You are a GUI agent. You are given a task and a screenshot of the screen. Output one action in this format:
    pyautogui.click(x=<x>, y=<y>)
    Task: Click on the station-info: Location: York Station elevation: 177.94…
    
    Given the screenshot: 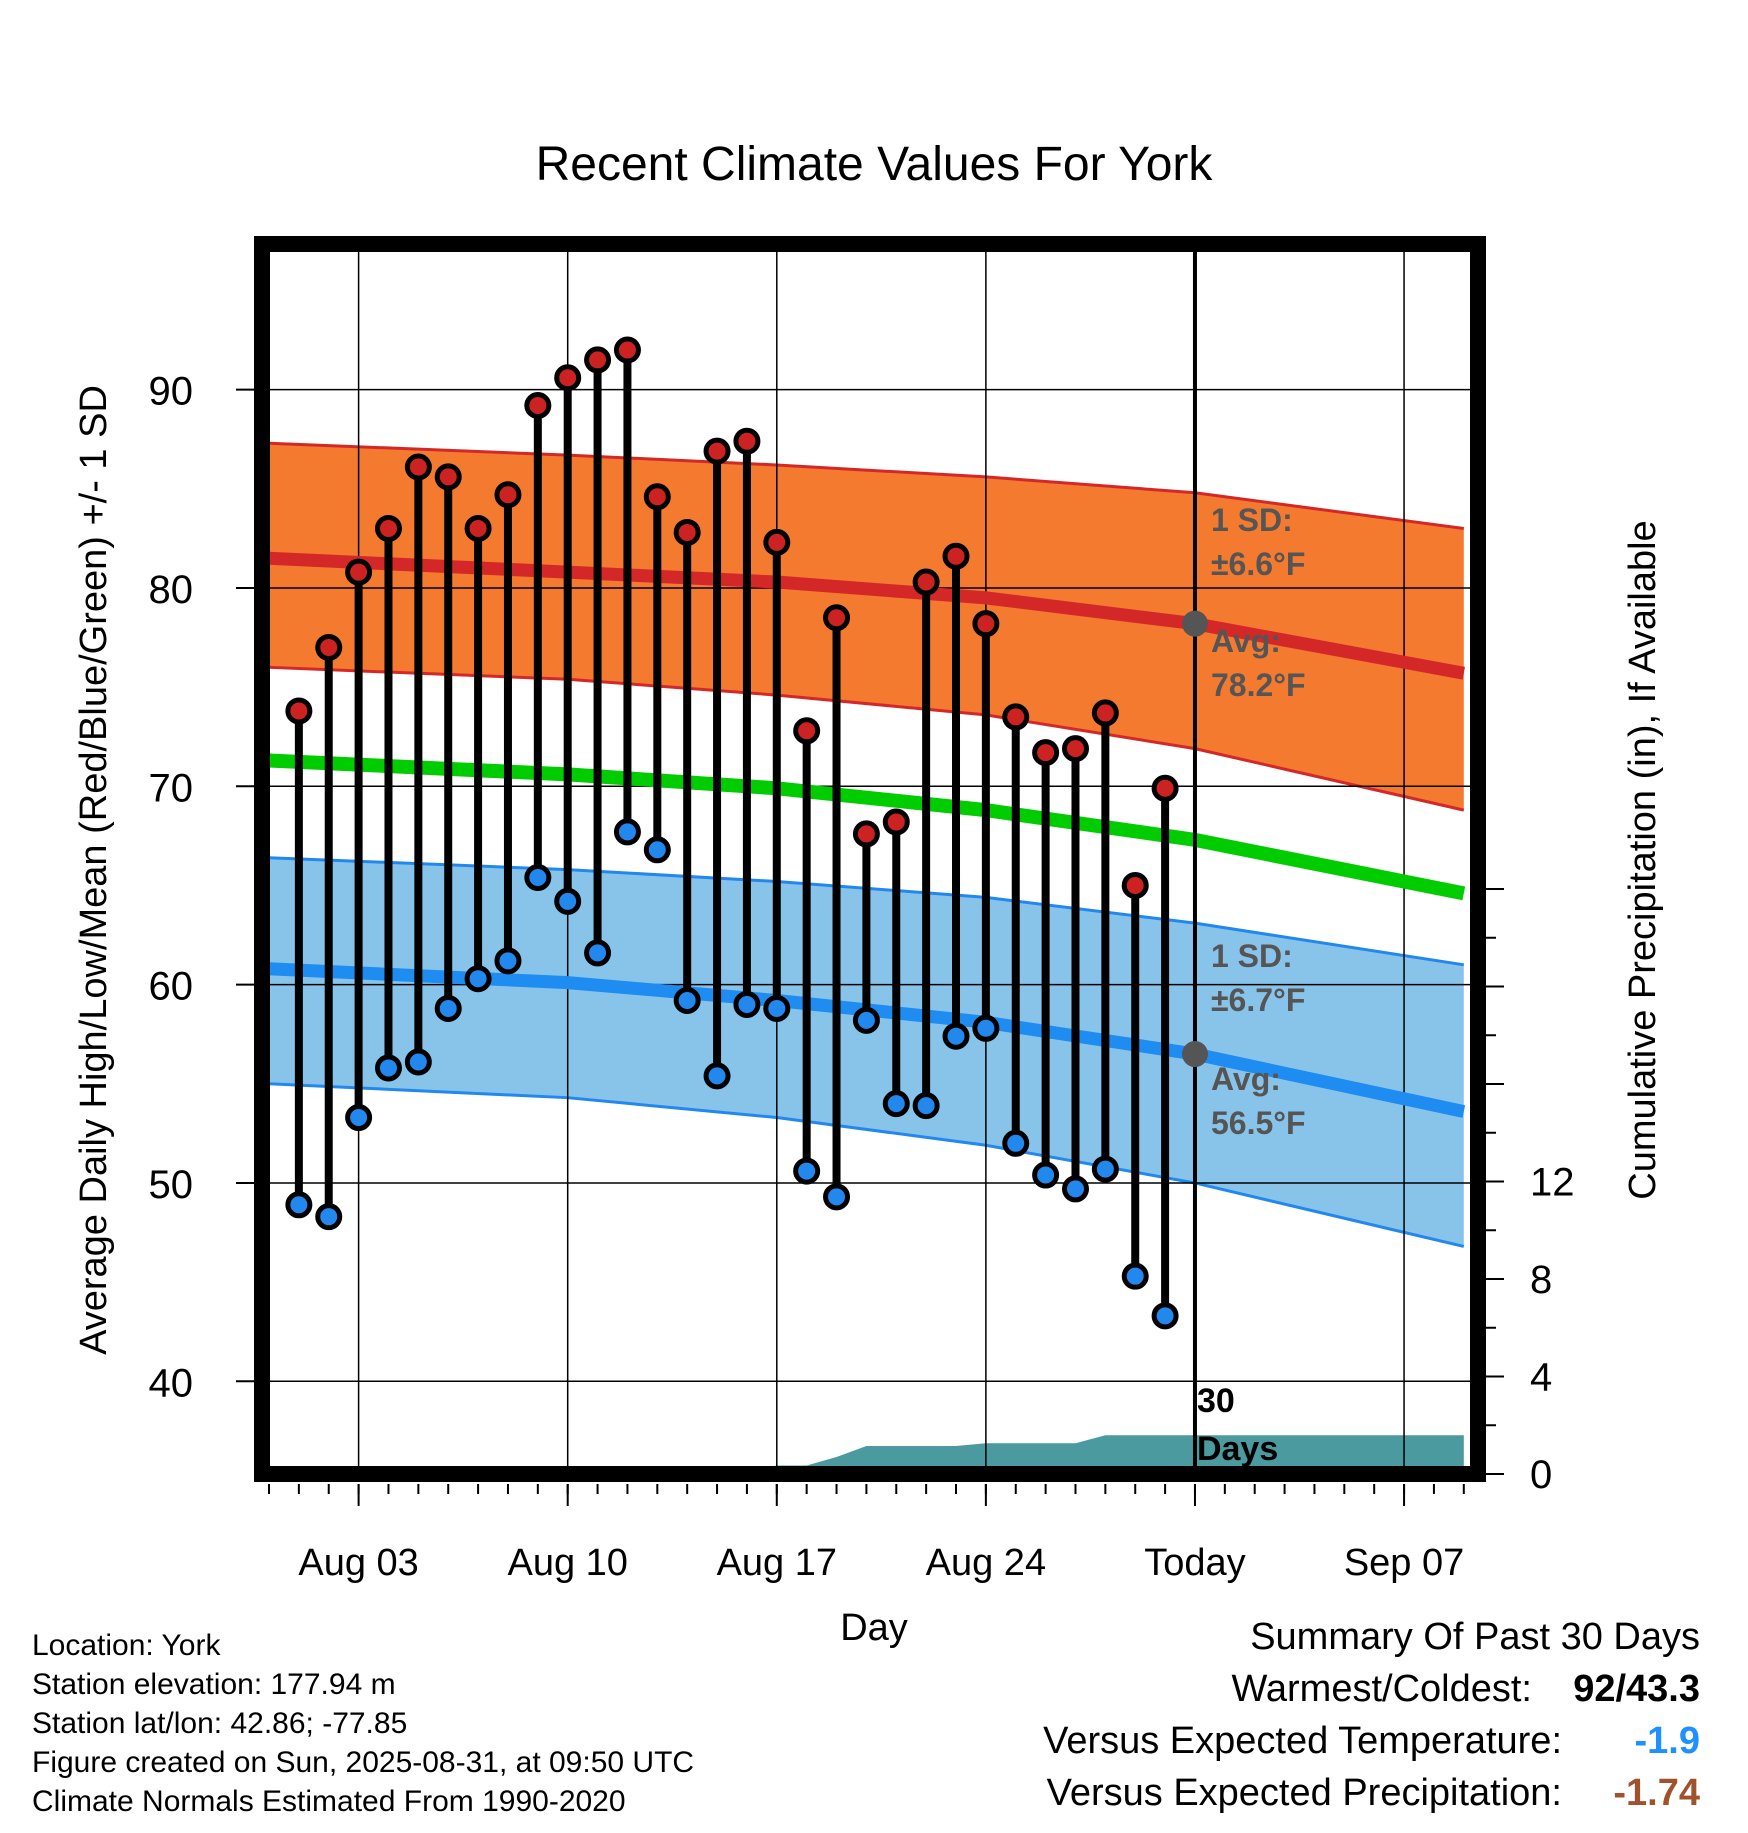 What is the action you would take?
    pyautogui.click(x=363, y=1723)
    